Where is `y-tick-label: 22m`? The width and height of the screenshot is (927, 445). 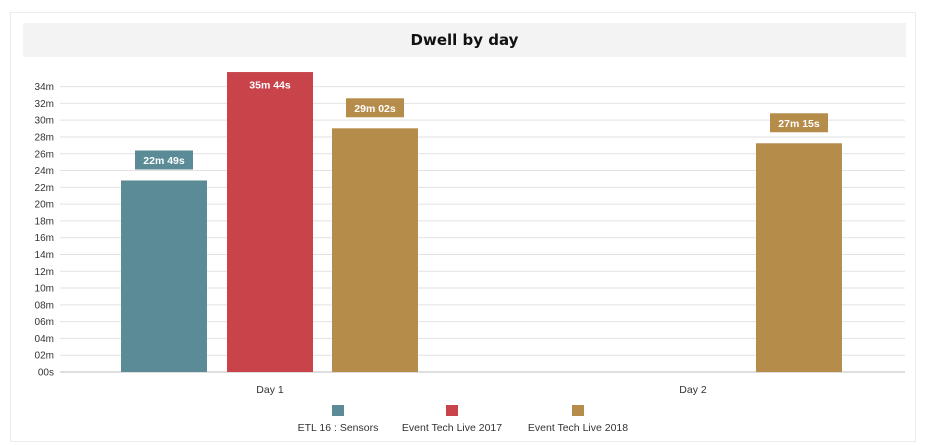
y-tick-label: 22m is located at coordinates (44, 188).